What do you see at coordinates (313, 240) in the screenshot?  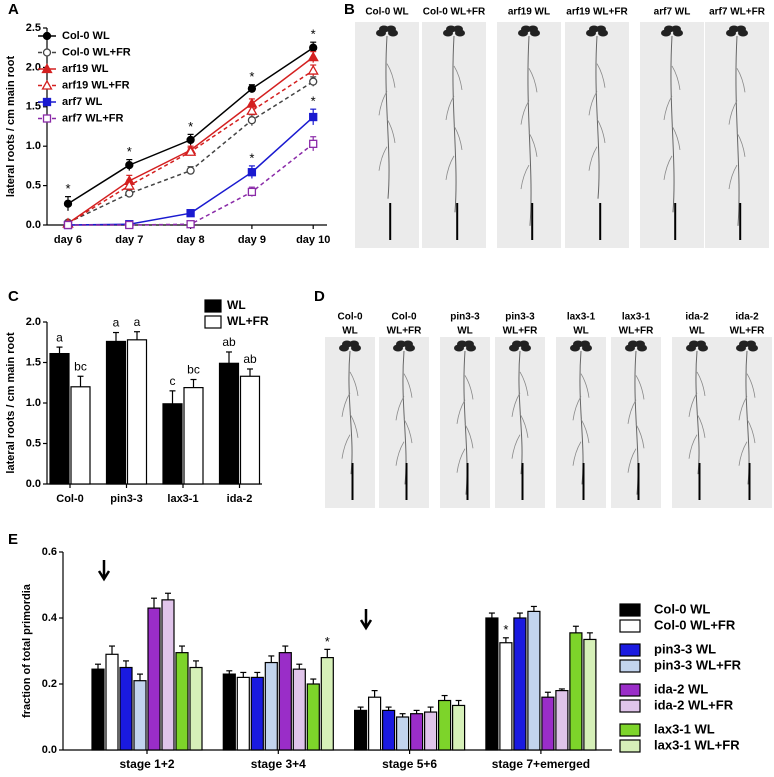 I see `x-tick-label: day 10` at bounding box center [313, 240].